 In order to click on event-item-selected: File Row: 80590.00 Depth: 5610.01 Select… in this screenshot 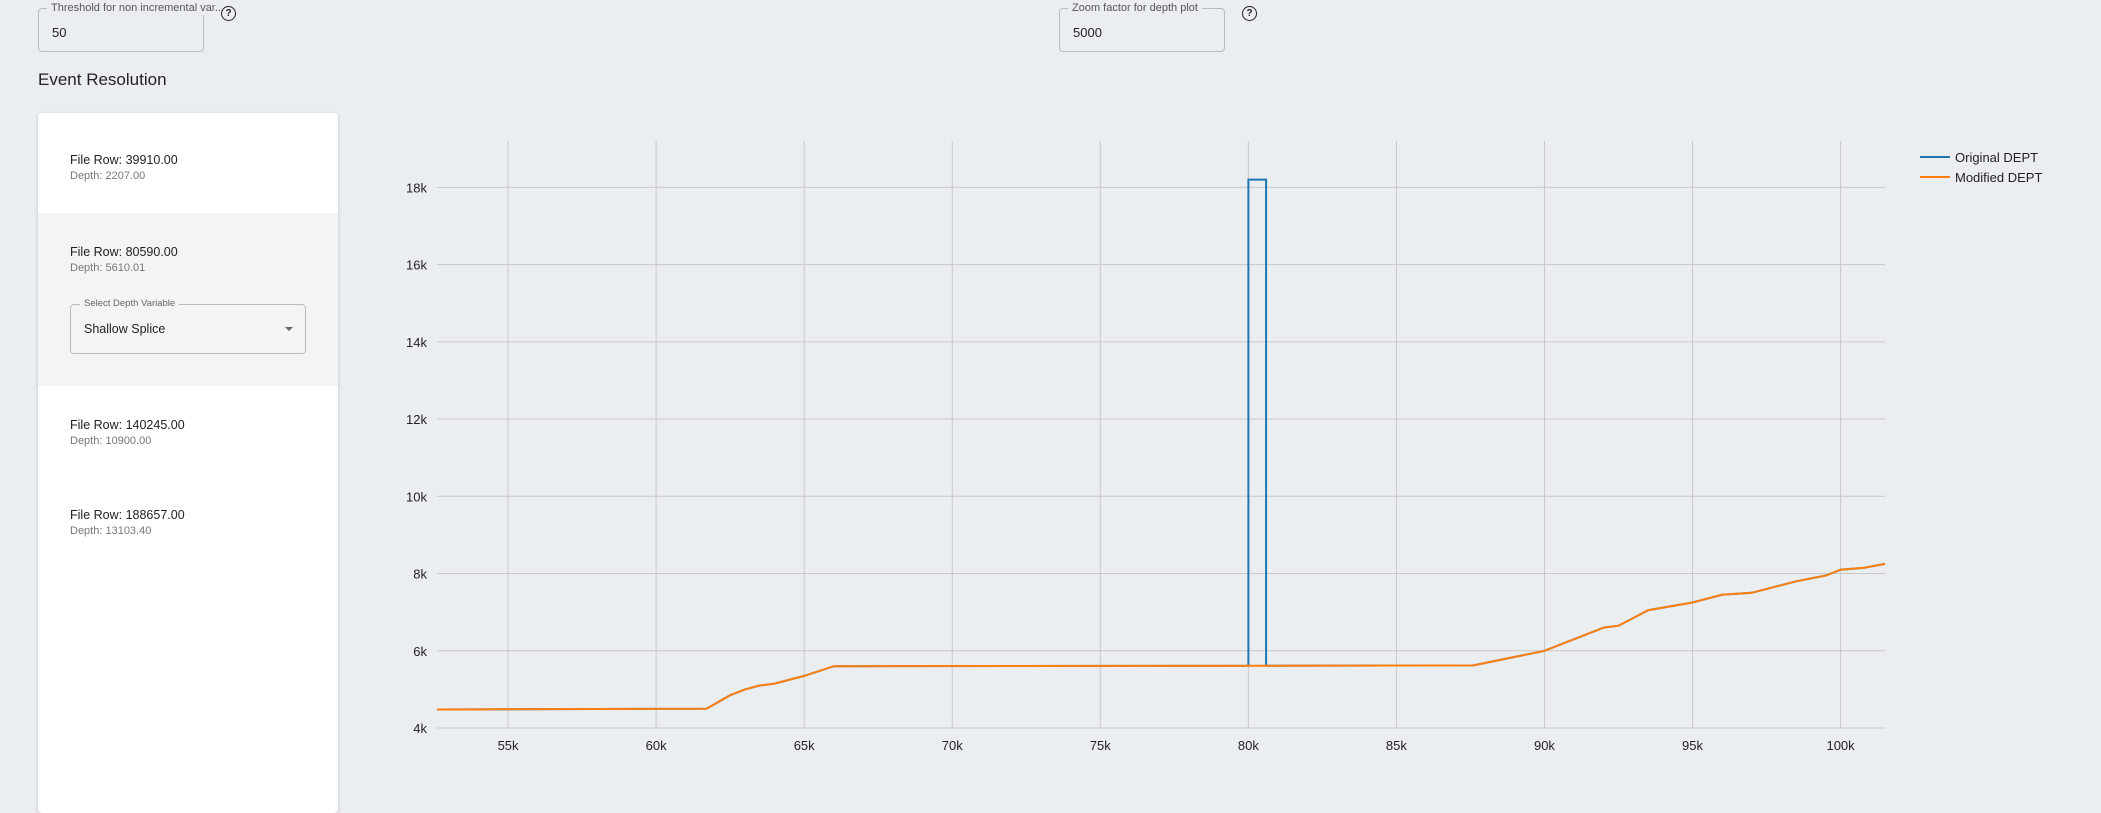, I will do `click(188, 299)`.